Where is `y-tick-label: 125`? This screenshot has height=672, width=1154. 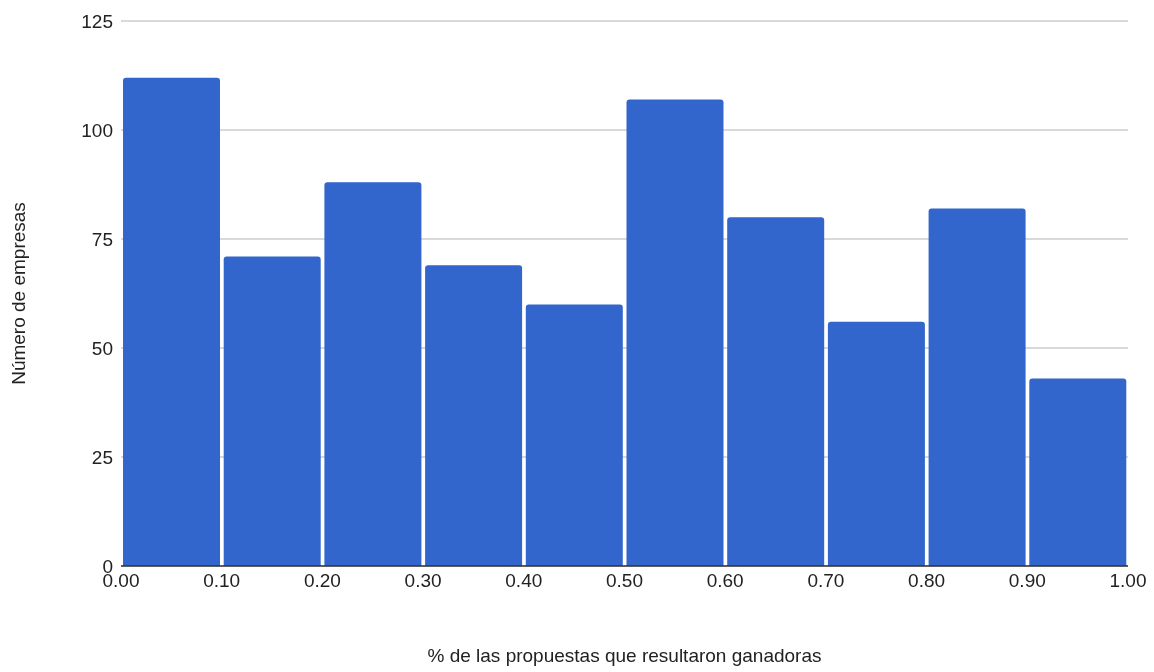 y-tick-label: 125 is located at coordinates (97, 21).